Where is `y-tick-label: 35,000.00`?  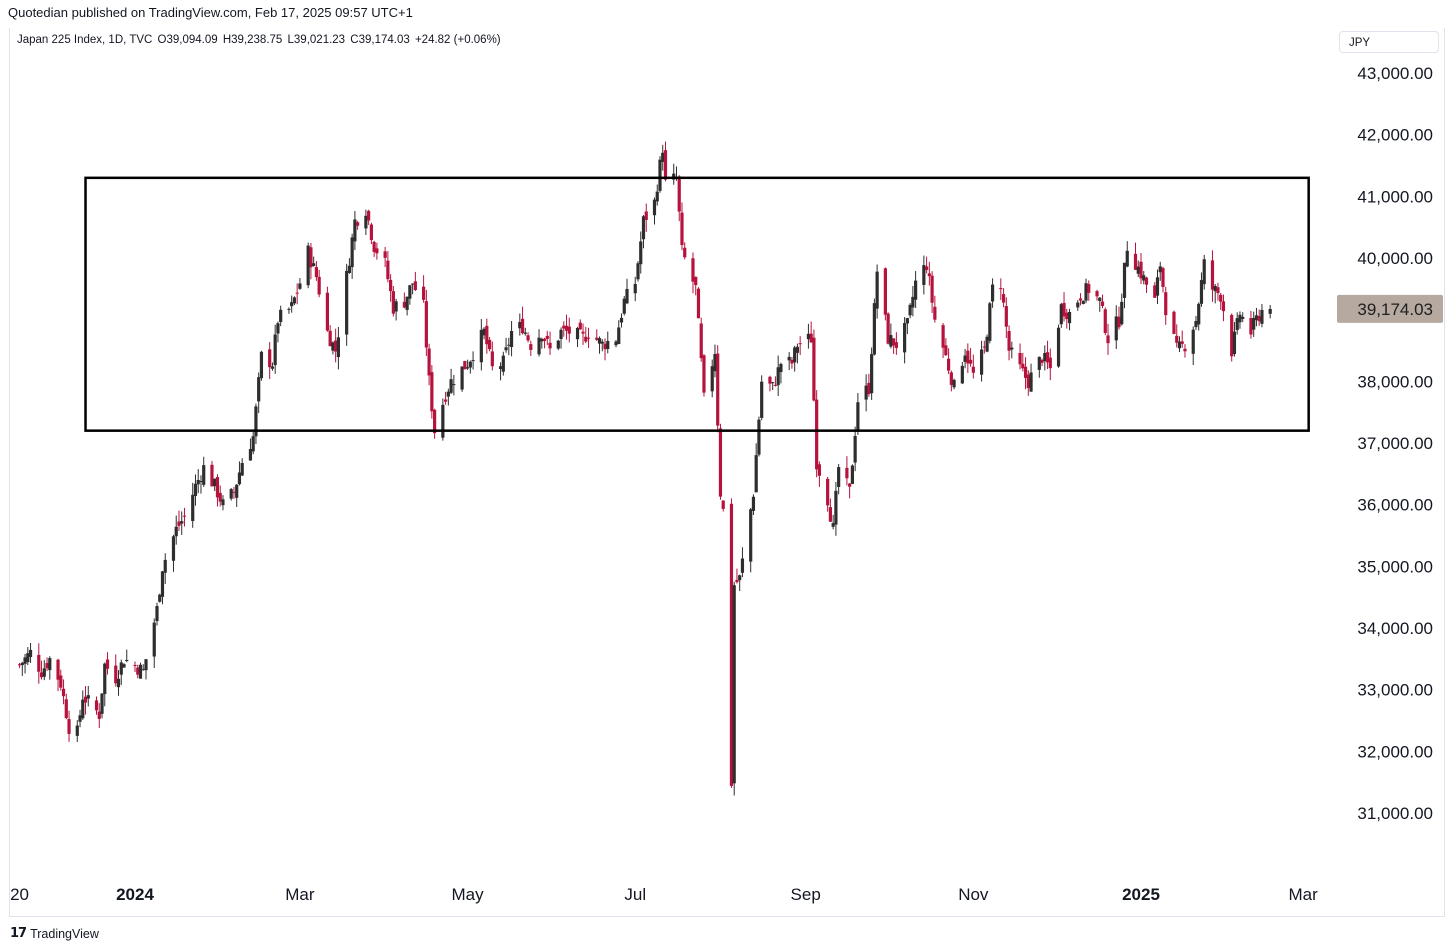 y-tick-label: 35,000.00 is located at coordinates (1395, 566).